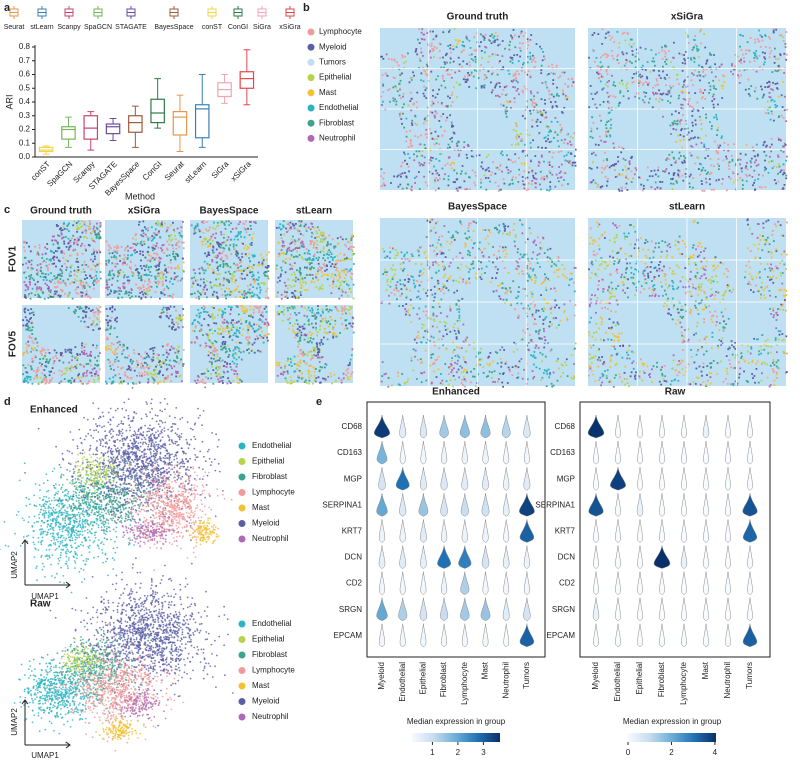 This screenshot has width=800, height=764. What do you see at coordinates (306, 8) in the screenshot?
I see `panel-label: b` at bounding box center [306, 8].